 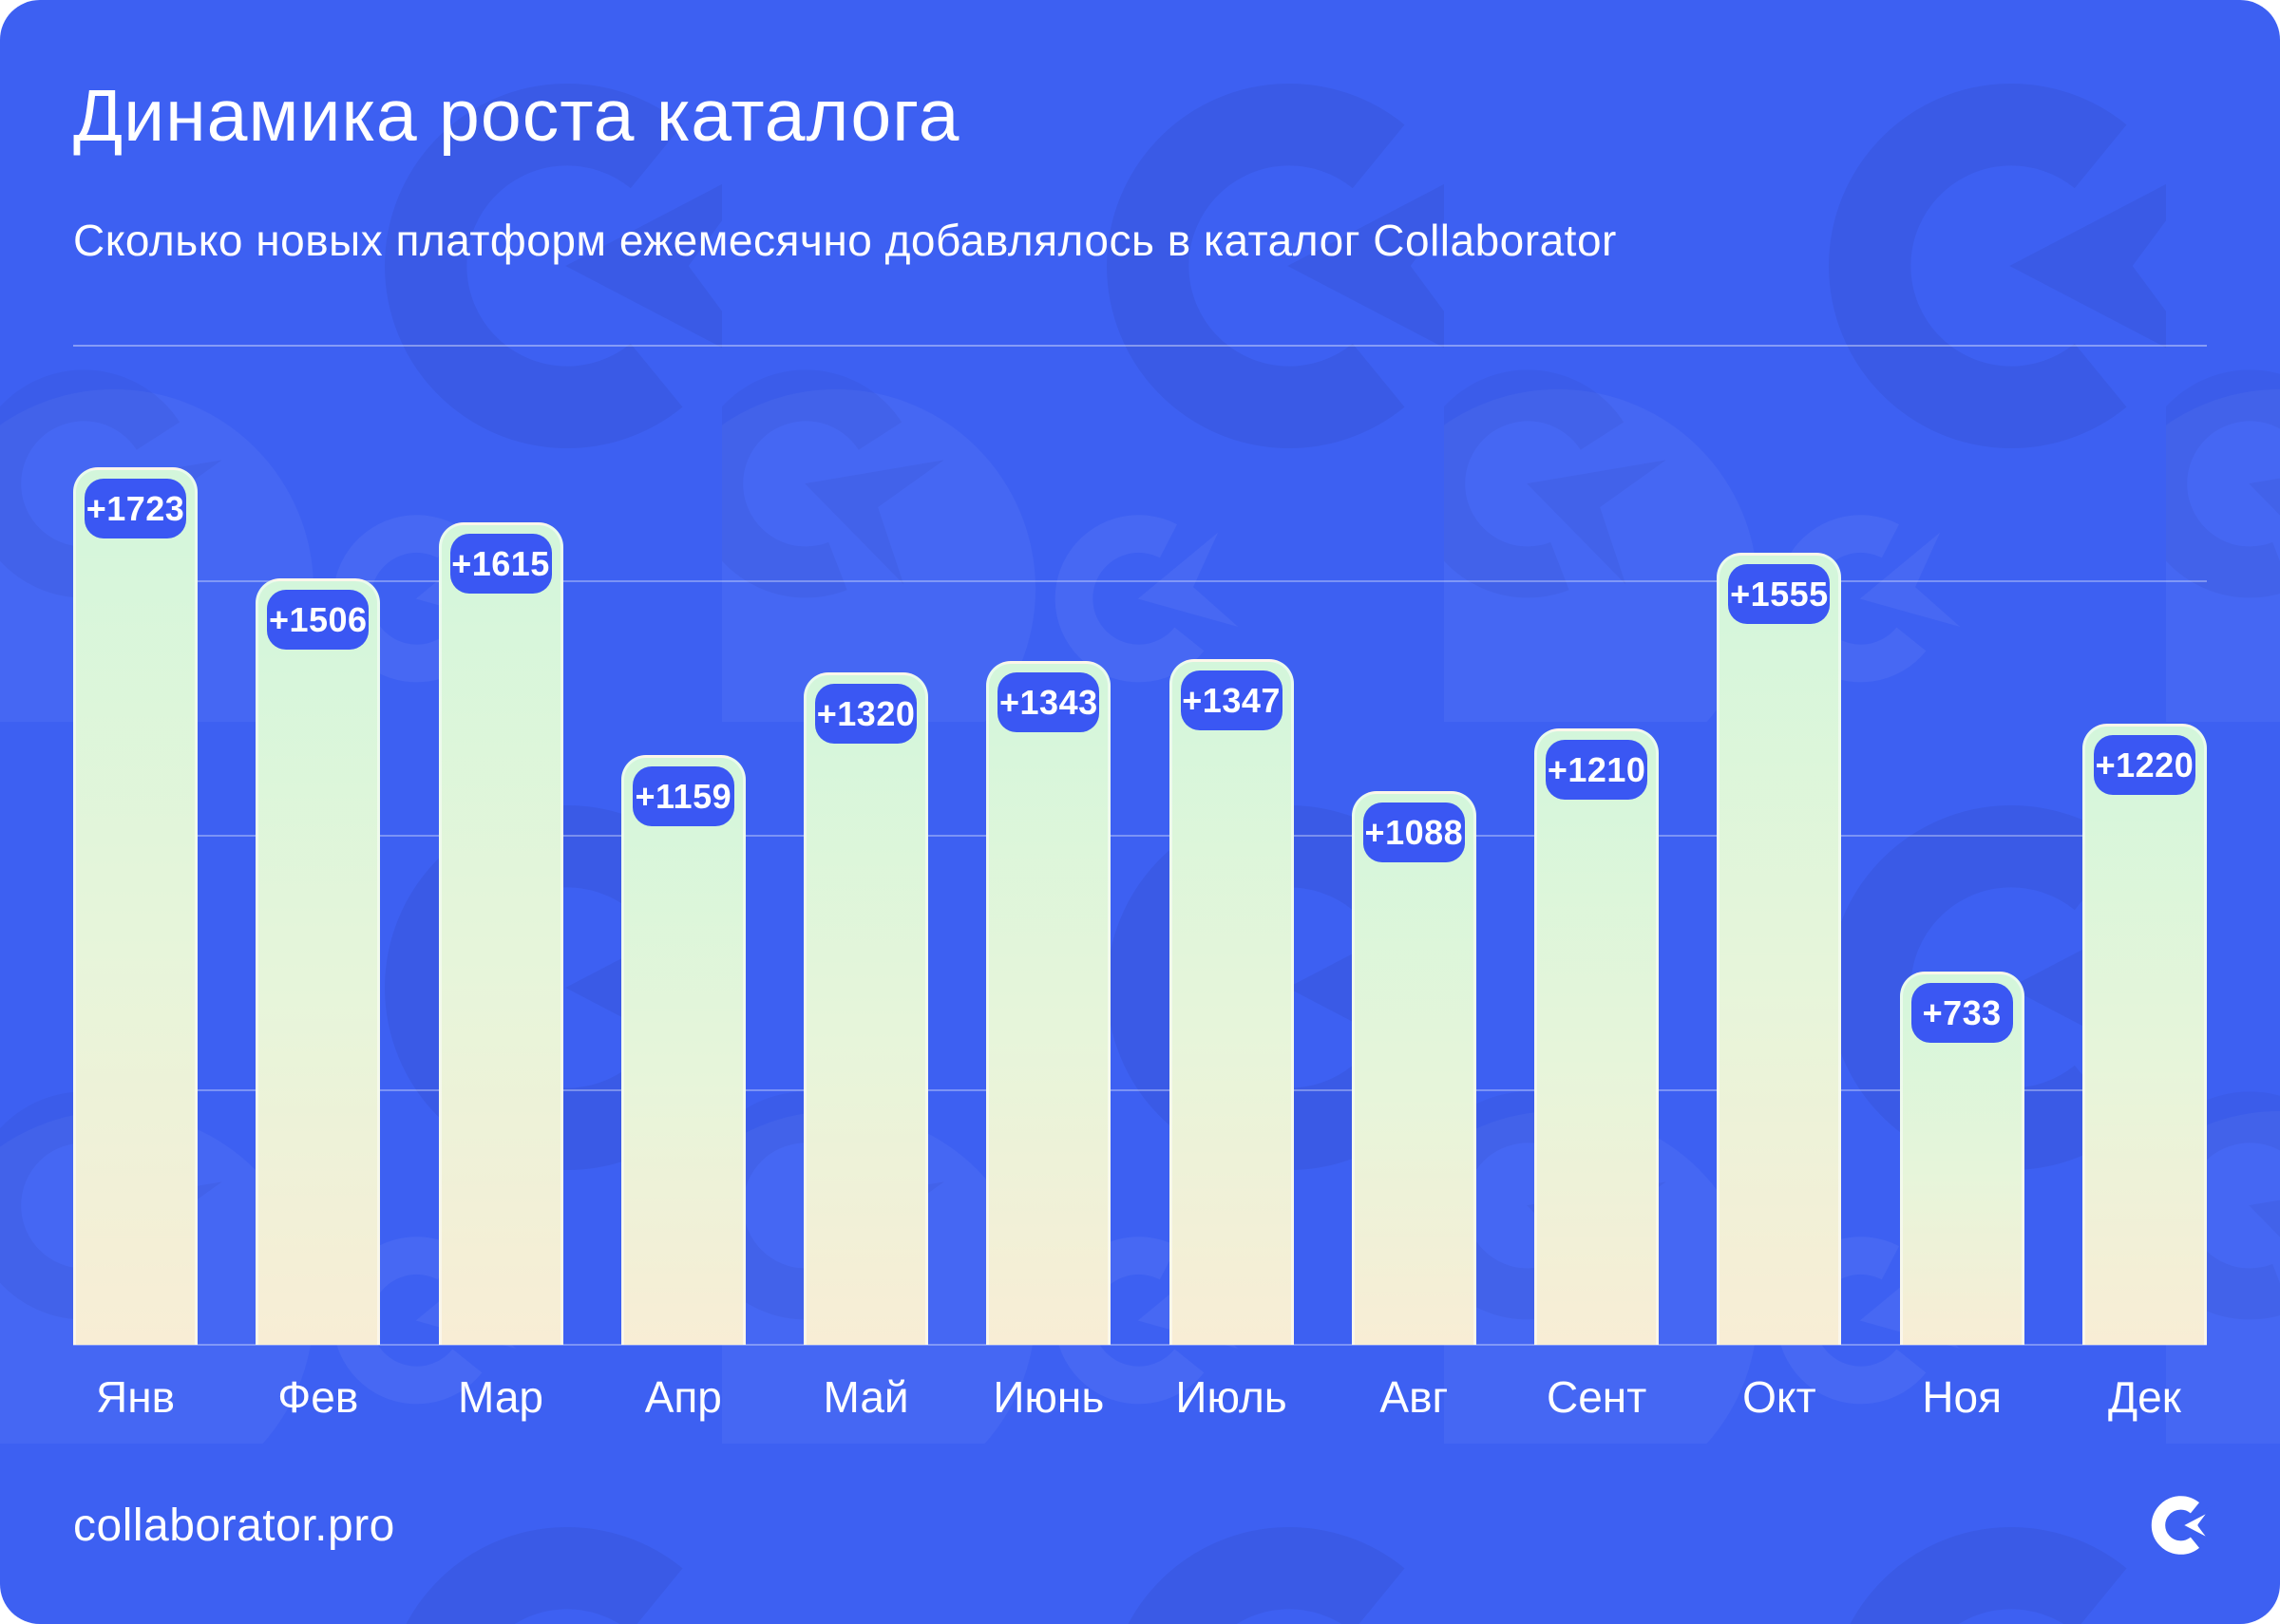 What do you see at coordinates (866, 1008) in the screenshot?
I see `bar-5: +1320` at bounding box center [866, 1008].